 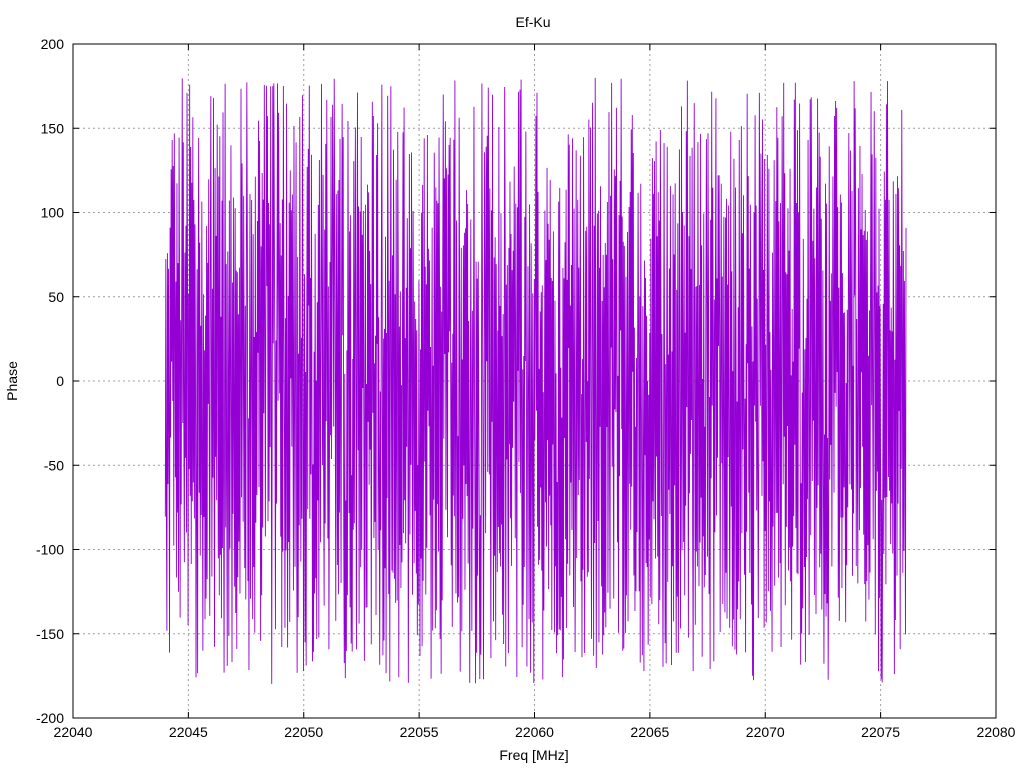 What do you see at coordinates (880, 732) in the screenshot?
I see `x-tick-label: 22075` at bounding box center [880, 732].